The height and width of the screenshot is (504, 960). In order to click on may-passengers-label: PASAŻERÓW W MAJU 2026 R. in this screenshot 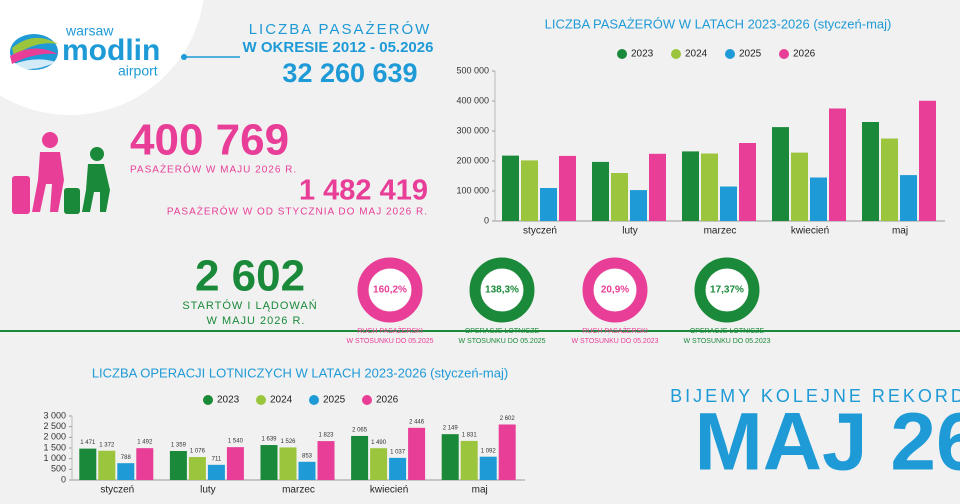, I will do `click(213, 169)`.